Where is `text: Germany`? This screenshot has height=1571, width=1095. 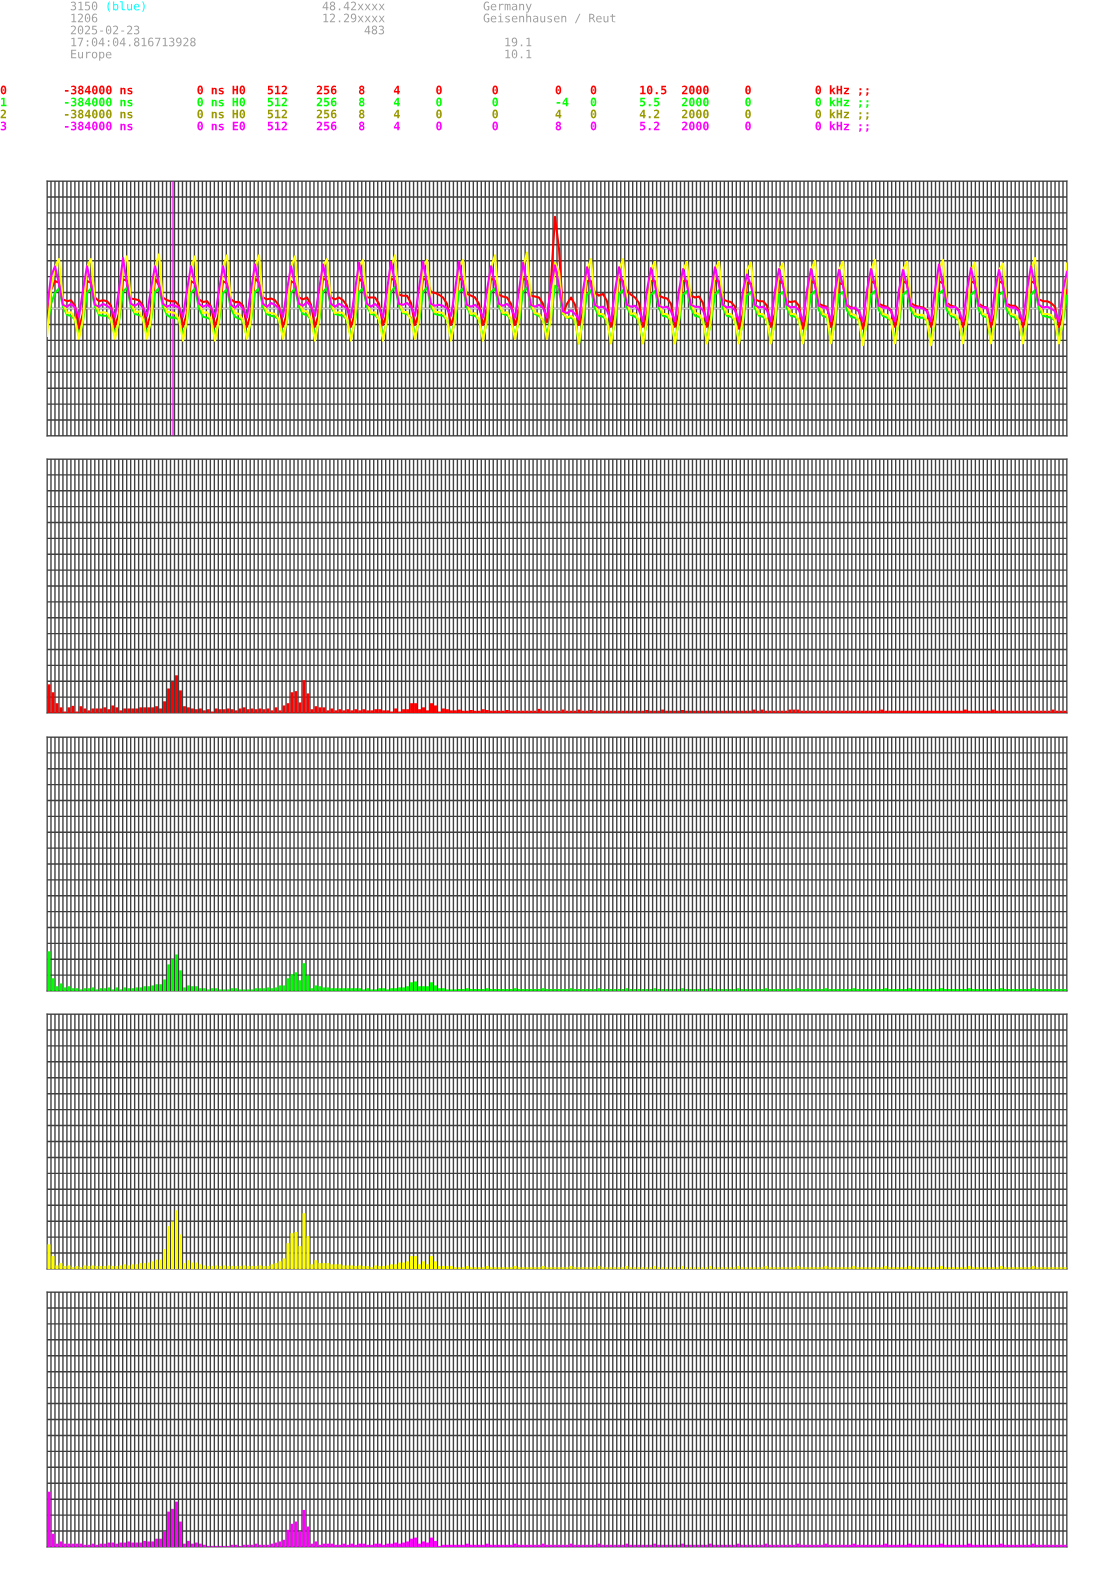 text: Germany is located at coordinates (507, 7).